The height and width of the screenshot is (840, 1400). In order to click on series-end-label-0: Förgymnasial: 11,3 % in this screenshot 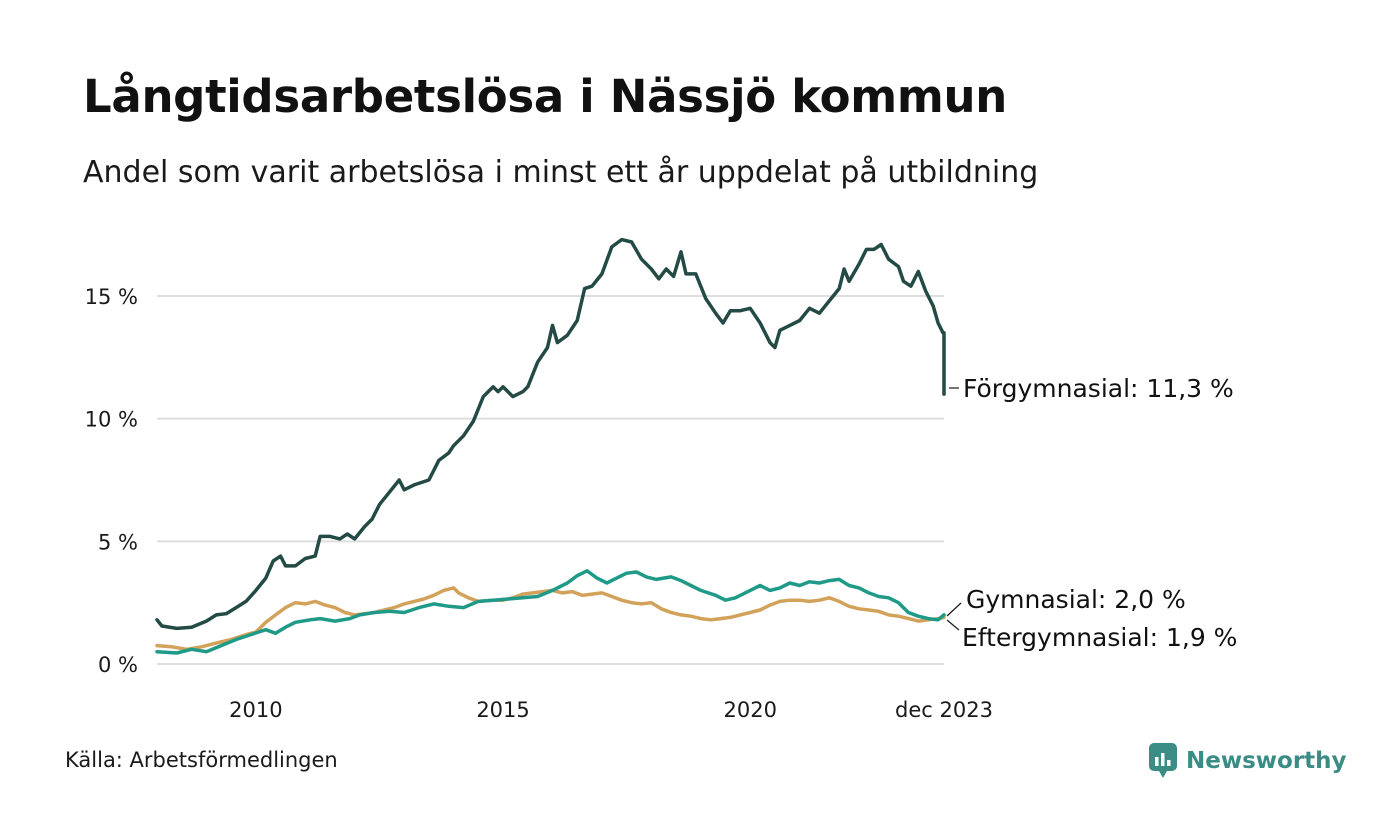, I will do `click(1098, 388)`.